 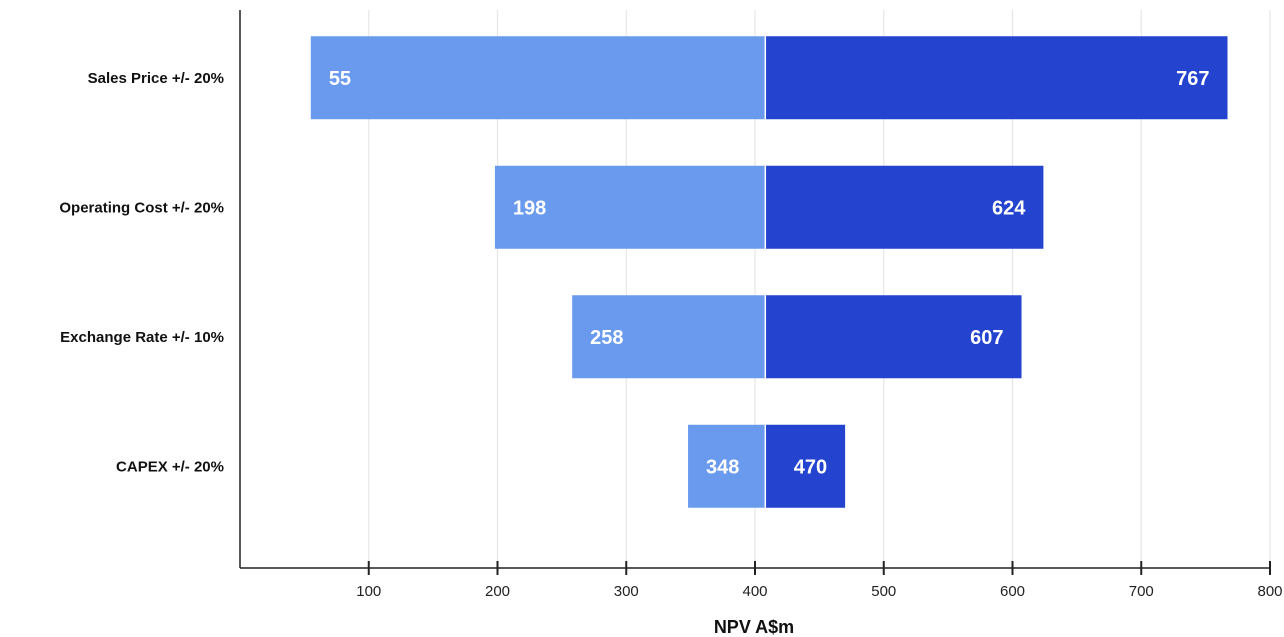 What do you see at coordinates (626, 591) in the screenshot?
I see `x-tick-label-300: 300` at bounding box center [626, 591].